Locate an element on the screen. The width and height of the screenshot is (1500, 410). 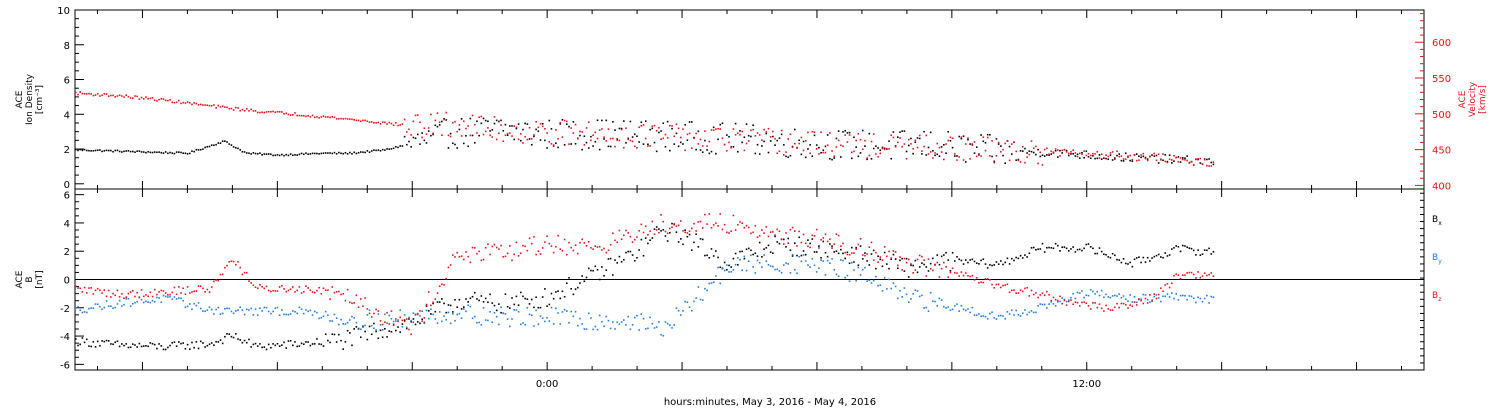
y-axis-label: [cm⁻³] is located at coordinates (40, 99).